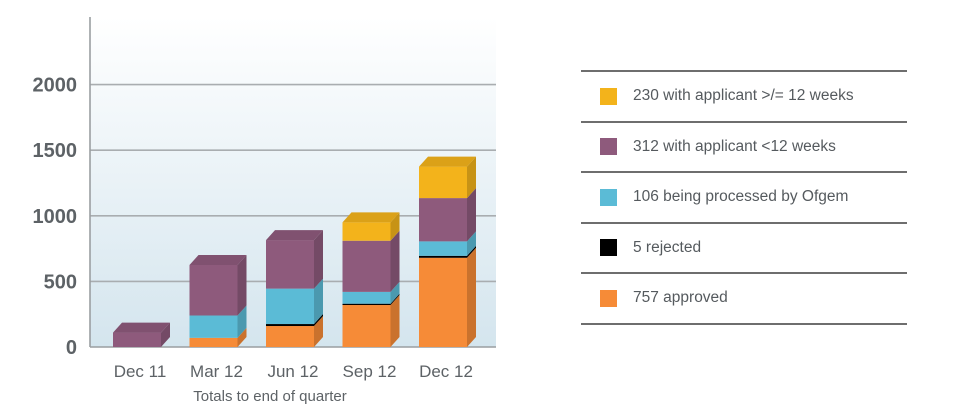  What do you see at coordinates (366, 231) in the screenshot?
I see `bar-front-sep-12-230-with-applicant-12-weeks` at bounding box center [366, 231].